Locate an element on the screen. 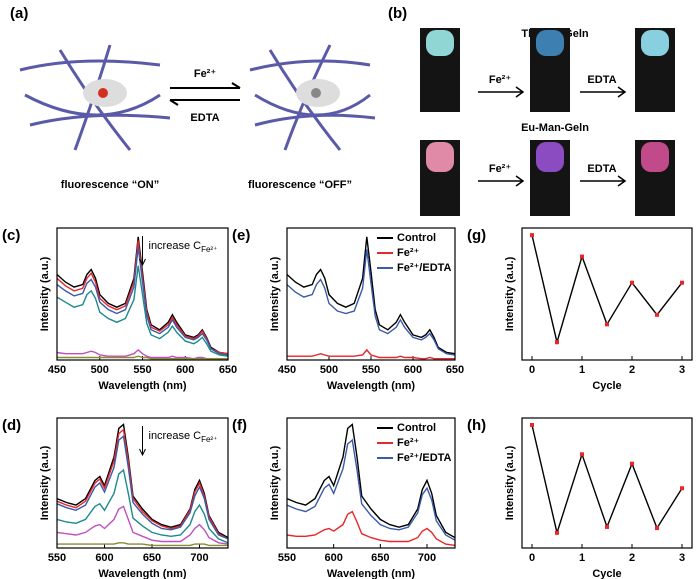 Image resolution: width=700 pixels, height=579 pixels. panel-label: (a) is located at coordinates (19, 13).